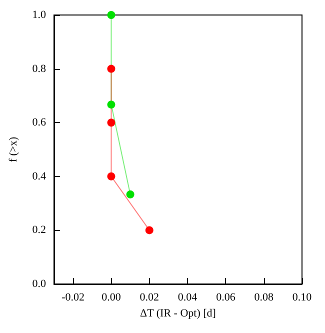  Describe the element at coordinates (178, 313) in the screenshot. I see `x-axis-title: ΔT (IR - Opt) [d]` at that location.